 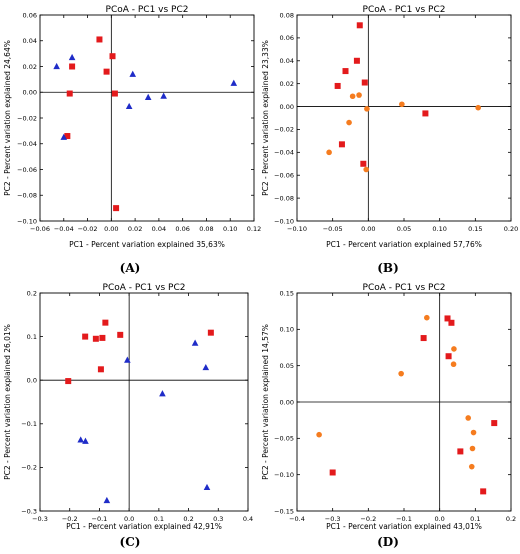 What do you see at coordinates (130, 268) in the screenshot?
I see `panel-label: (A)` at bounding box center [130, 268].